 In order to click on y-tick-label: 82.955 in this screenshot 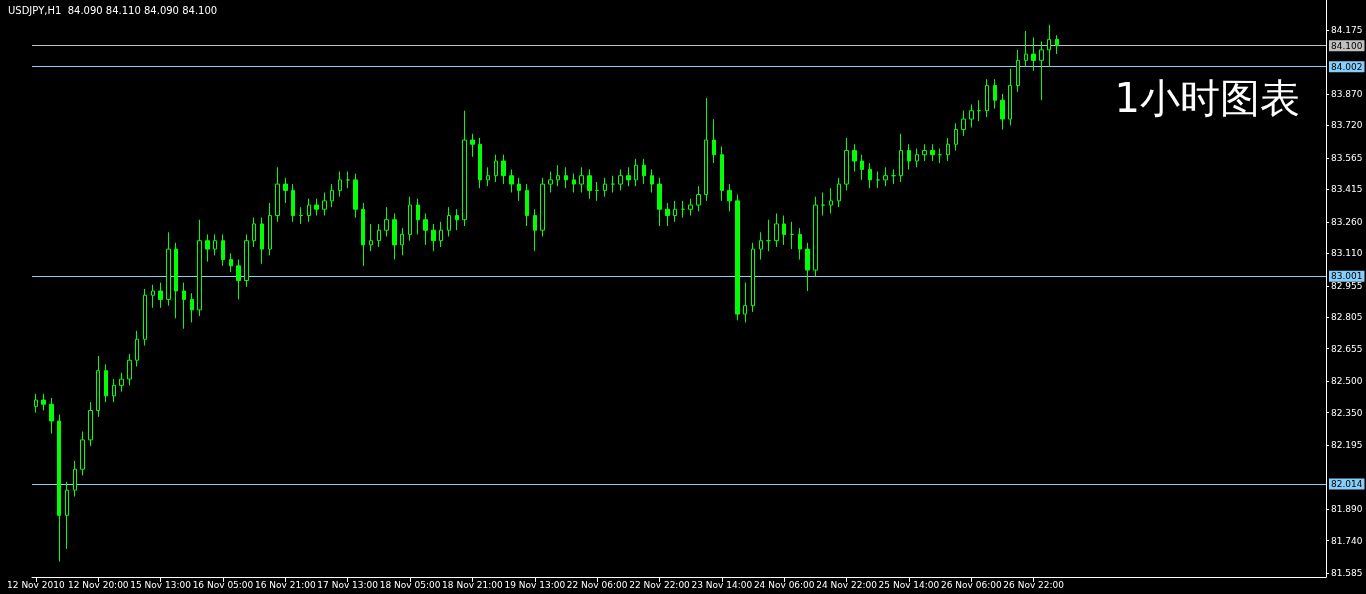, I will do `click(1347, 285)`.